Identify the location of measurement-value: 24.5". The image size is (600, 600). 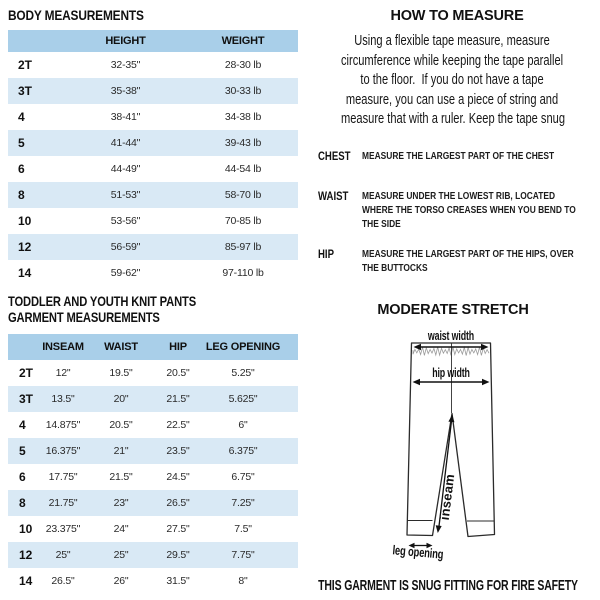
(178, 477).